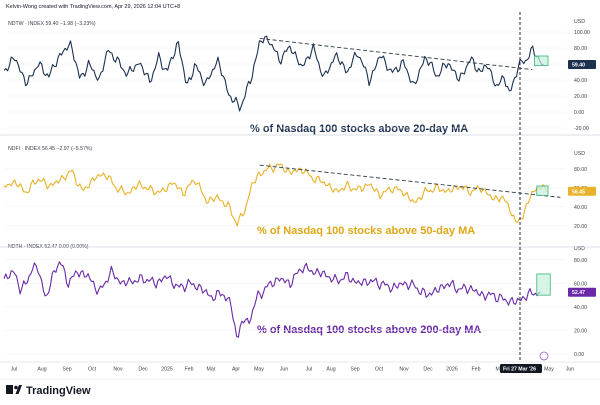  Describe the element at coordinates (366, 231) in the screenshot. I see `annotation-ndfi: % of Nasdaq 100 stocks above 50-day MA` at that location.